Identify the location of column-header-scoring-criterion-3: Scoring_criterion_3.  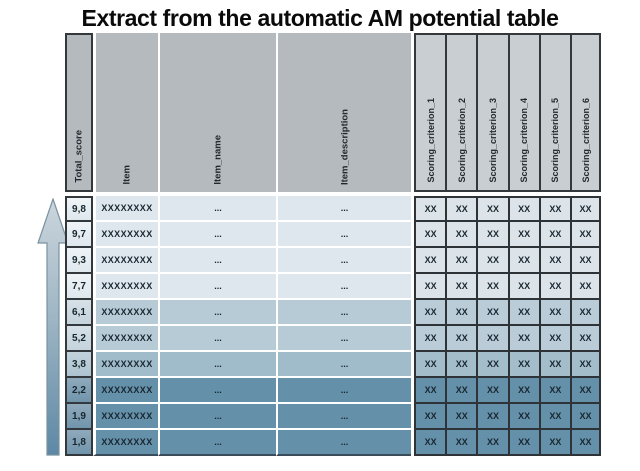
(492, 112).